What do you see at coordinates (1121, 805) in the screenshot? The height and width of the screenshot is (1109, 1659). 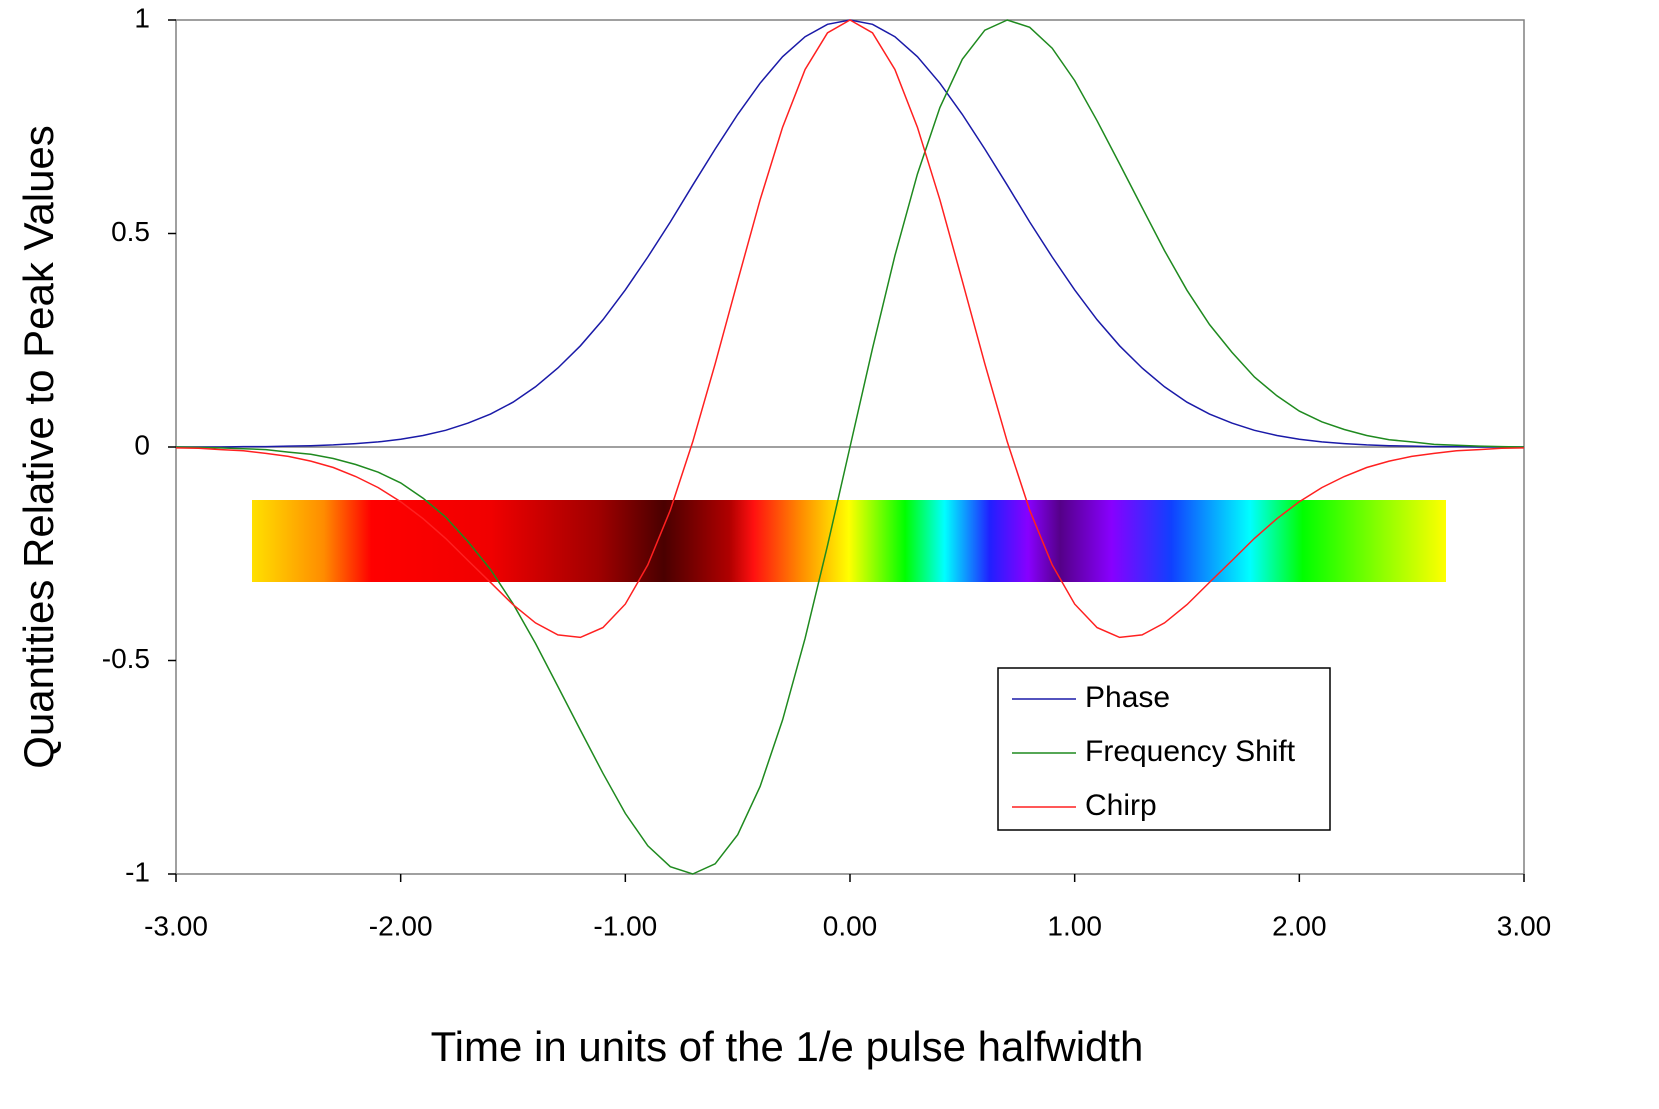 I see `legend-label: Chirp` at bounding box center [1121, 805].